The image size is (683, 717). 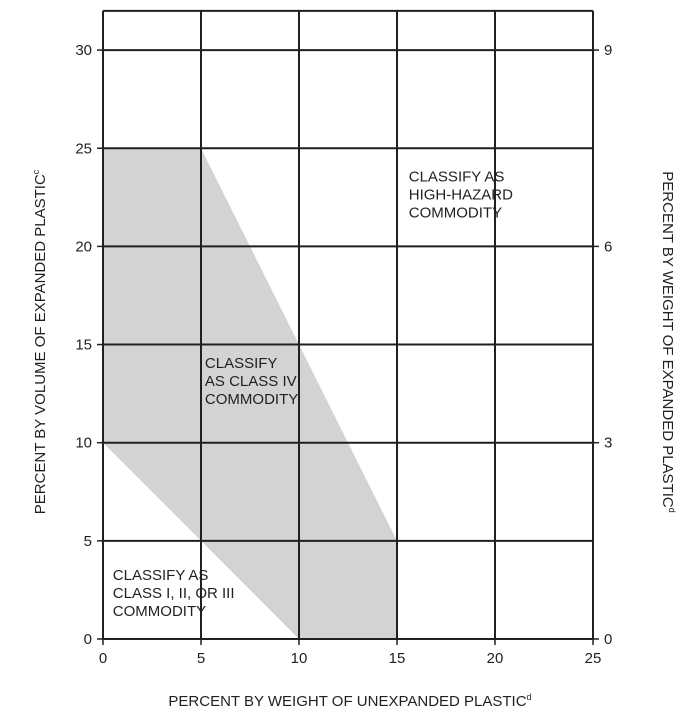 I want to click on y2-axis-title: PERCENT BY WEIGHT OF EXPANDED PLASTICd, so click(x=668, y=341).